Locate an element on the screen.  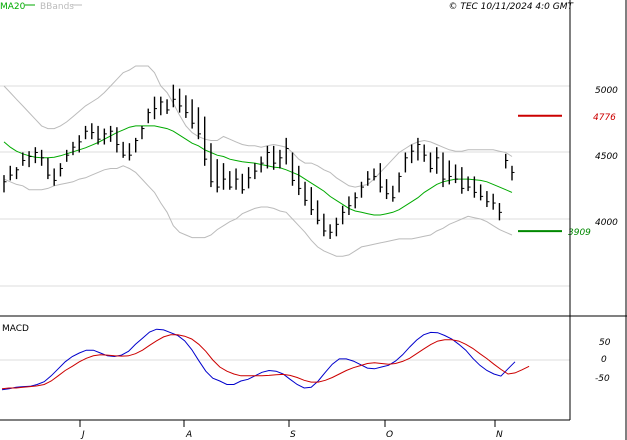
macd-tick-label-minus50: -50 is located at coordinates (602, 379).